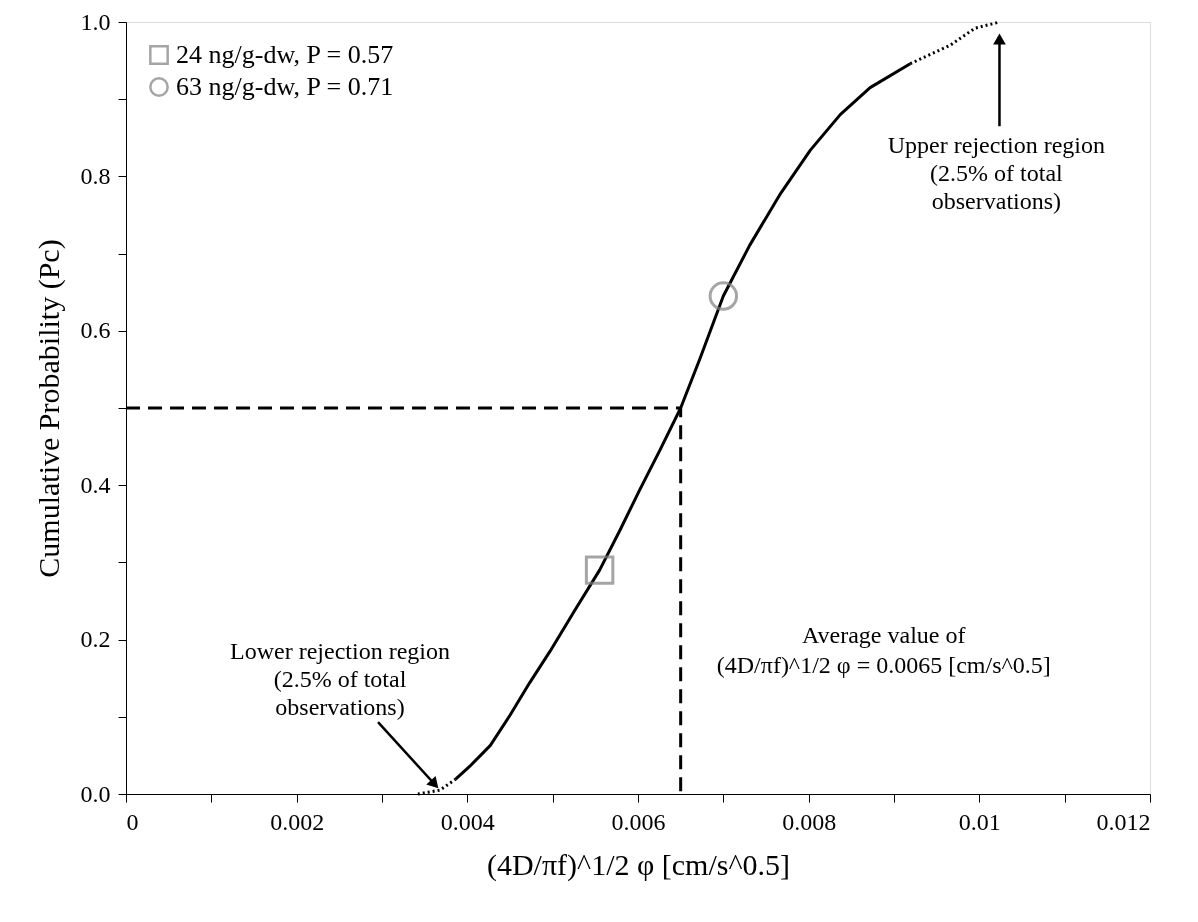 This screenshot has width=1198, height=922. Describe the element at coordinates (340, 679) in the screenshot. I see `annotation: Lower rejection region (2.5% of total observations)` at that location.